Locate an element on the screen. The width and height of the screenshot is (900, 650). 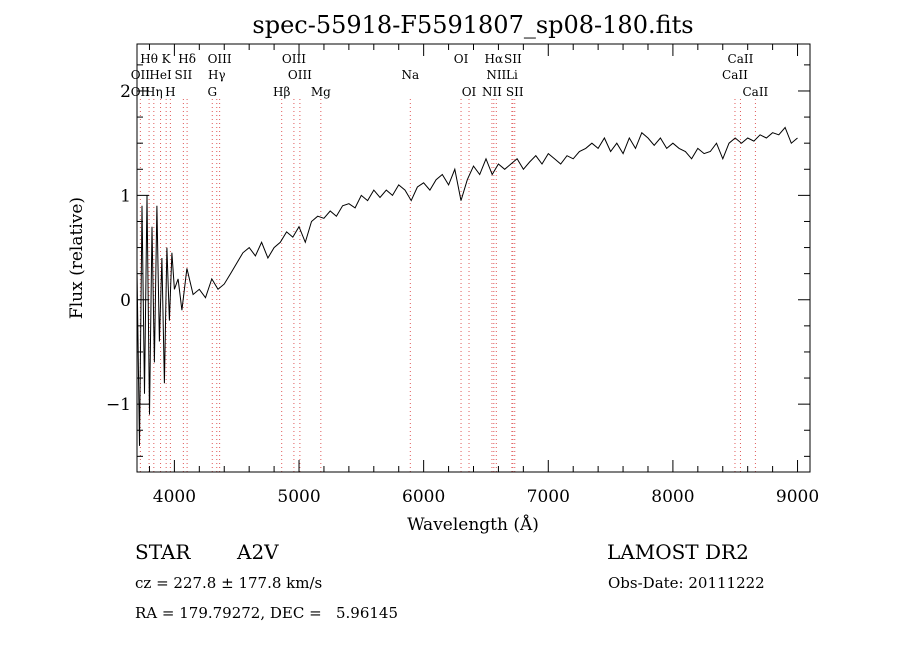
spectral-line-label: Hθ is located at coordinates (149, 59).